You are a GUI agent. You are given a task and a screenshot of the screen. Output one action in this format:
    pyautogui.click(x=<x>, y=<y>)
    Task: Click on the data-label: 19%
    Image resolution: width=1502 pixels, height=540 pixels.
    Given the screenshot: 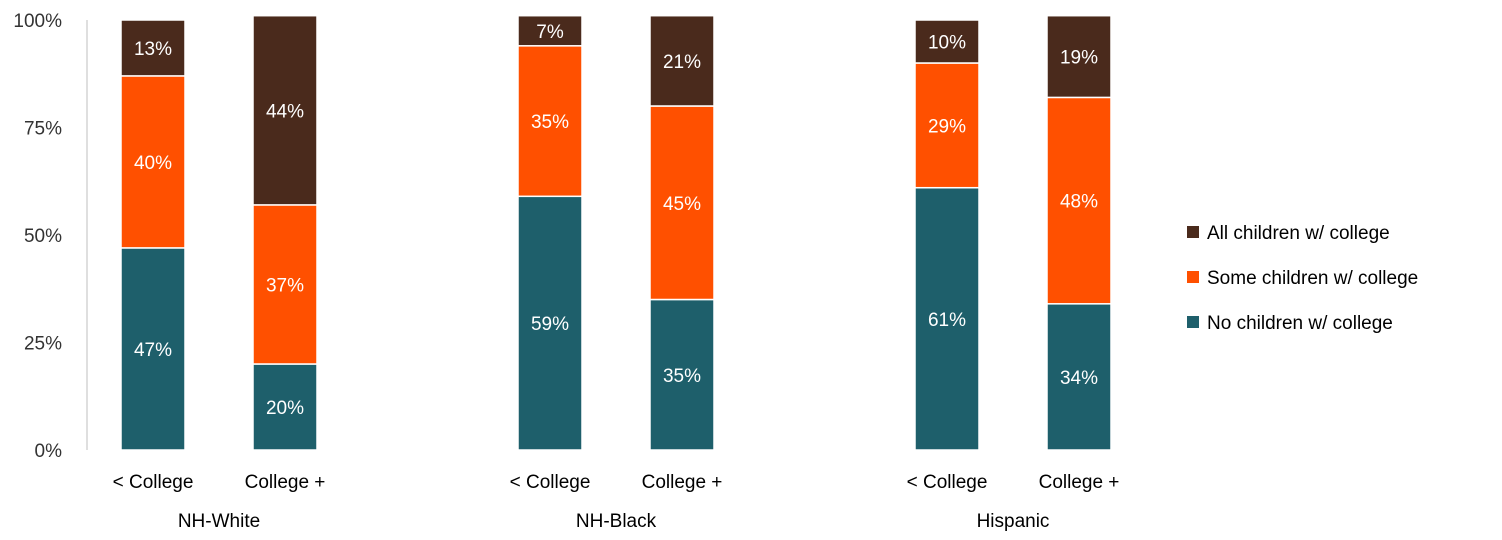 What is the action you would take?
    pyautogui.click(x=1079, y=58)
    